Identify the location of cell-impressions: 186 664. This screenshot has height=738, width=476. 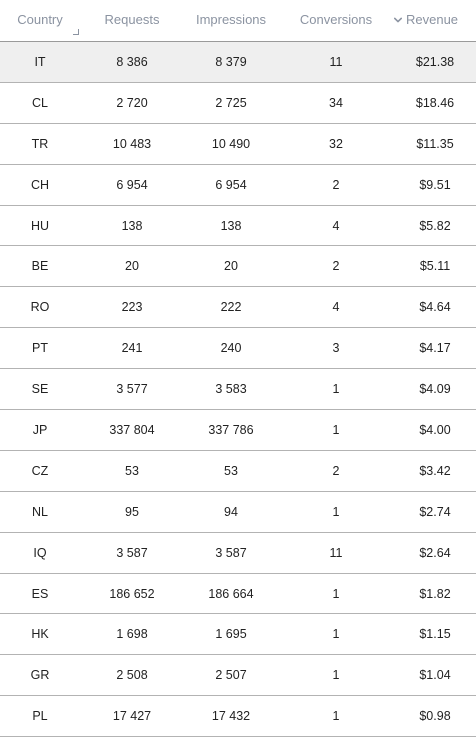
(231, 593).